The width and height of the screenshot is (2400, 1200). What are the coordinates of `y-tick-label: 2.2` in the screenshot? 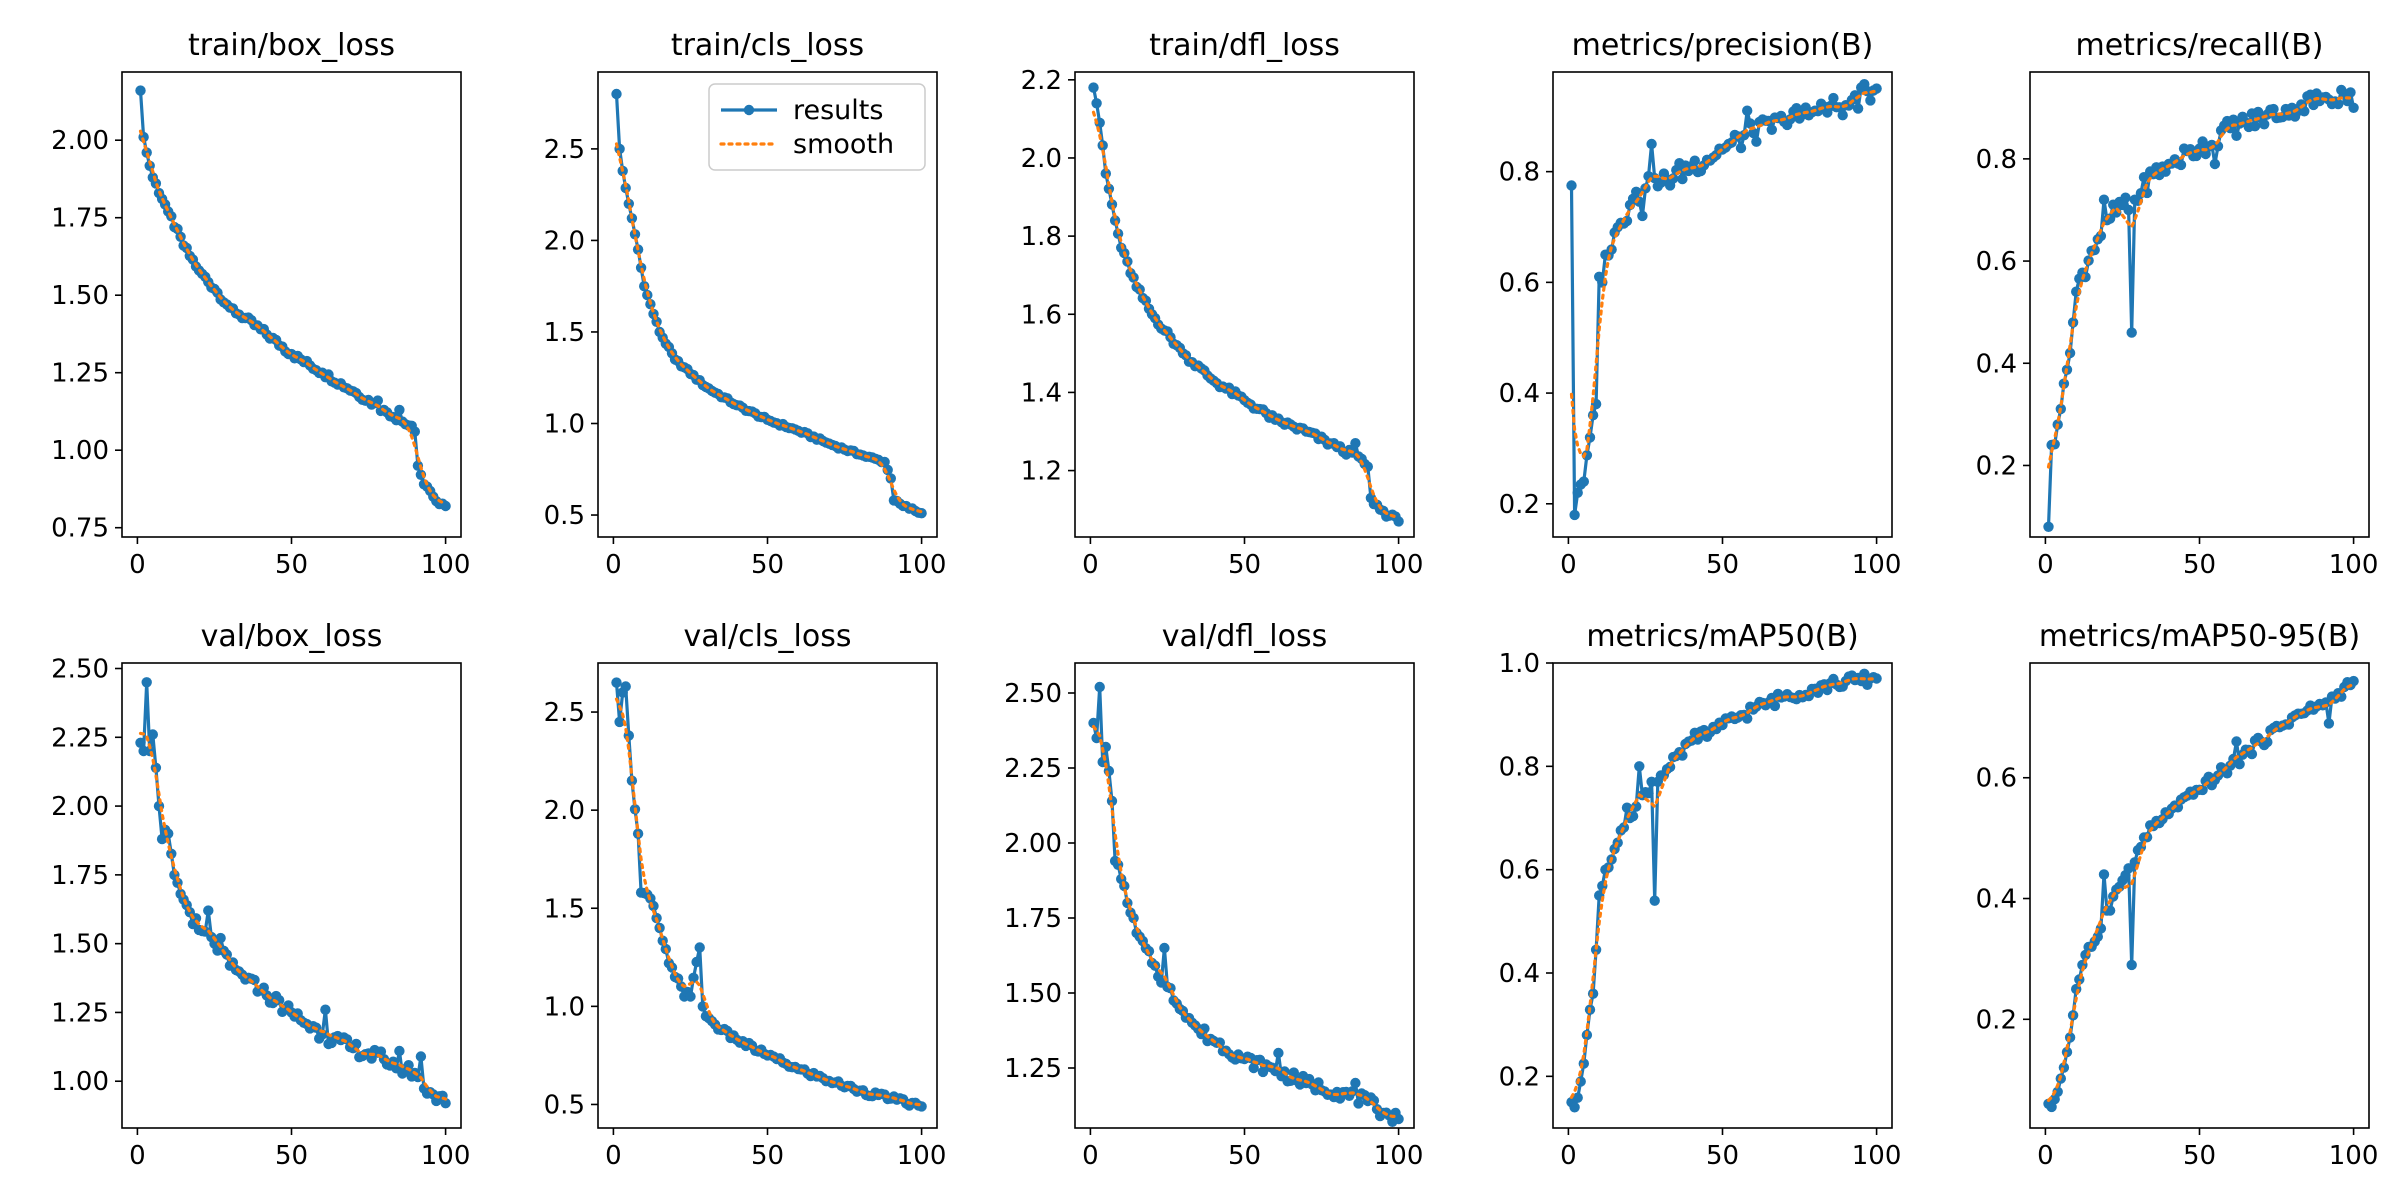 It's located at (1041, 81).